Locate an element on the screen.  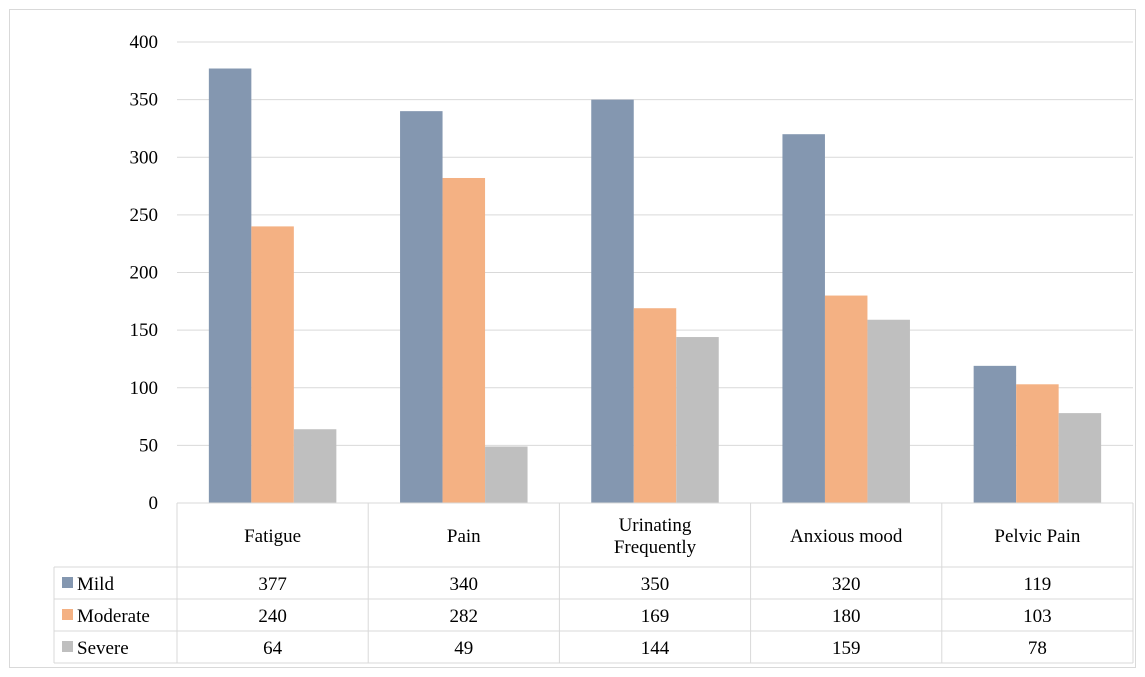
y-tick-label: 50 is located at coordinates (148, 445).